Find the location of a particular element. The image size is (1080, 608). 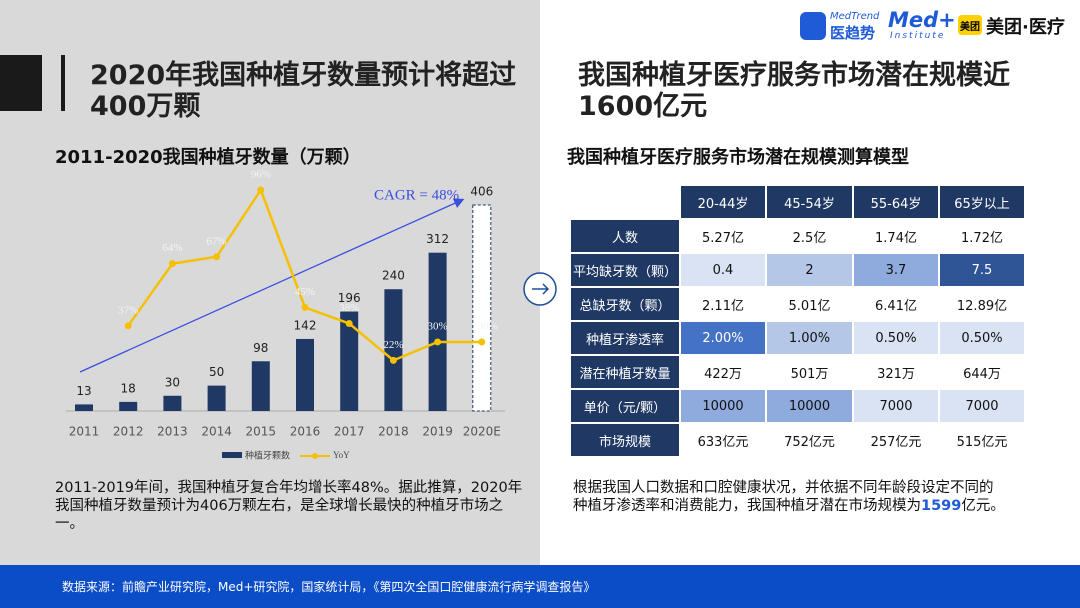

table-cell: 6.41亿 is located at coordinates (896, 304).